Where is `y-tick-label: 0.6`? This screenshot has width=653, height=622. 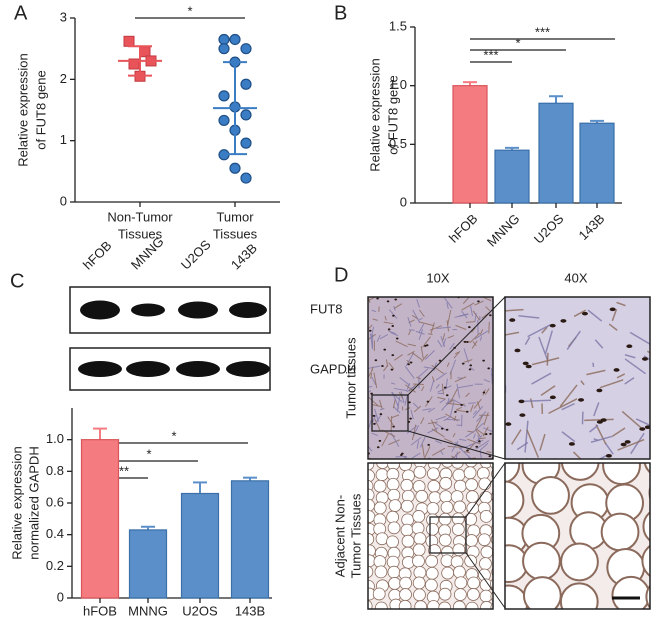
y-tick-label: 0.6 is located at coordinates (55, 501).